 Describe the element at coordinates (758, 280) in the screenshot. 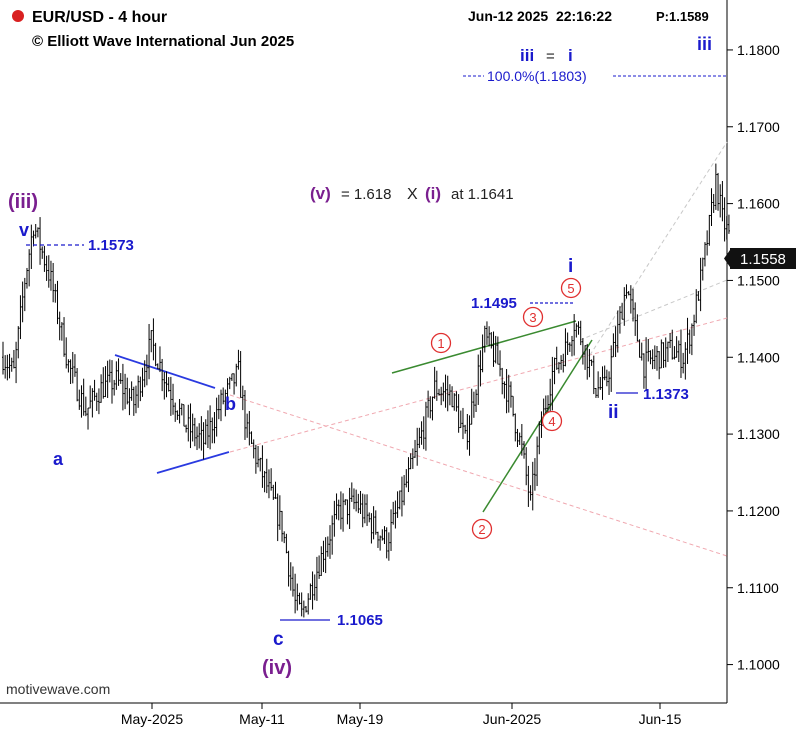

I see `price-tick-label: 1.1500` at that location.